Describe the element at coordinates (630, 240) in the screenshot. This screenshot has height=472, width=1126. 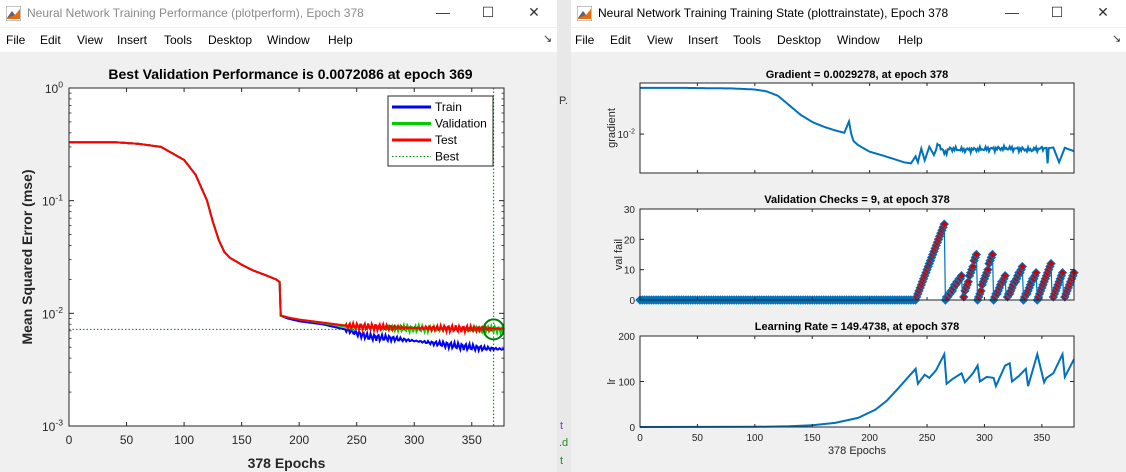
I see `y-tick-label: 20` at that location.